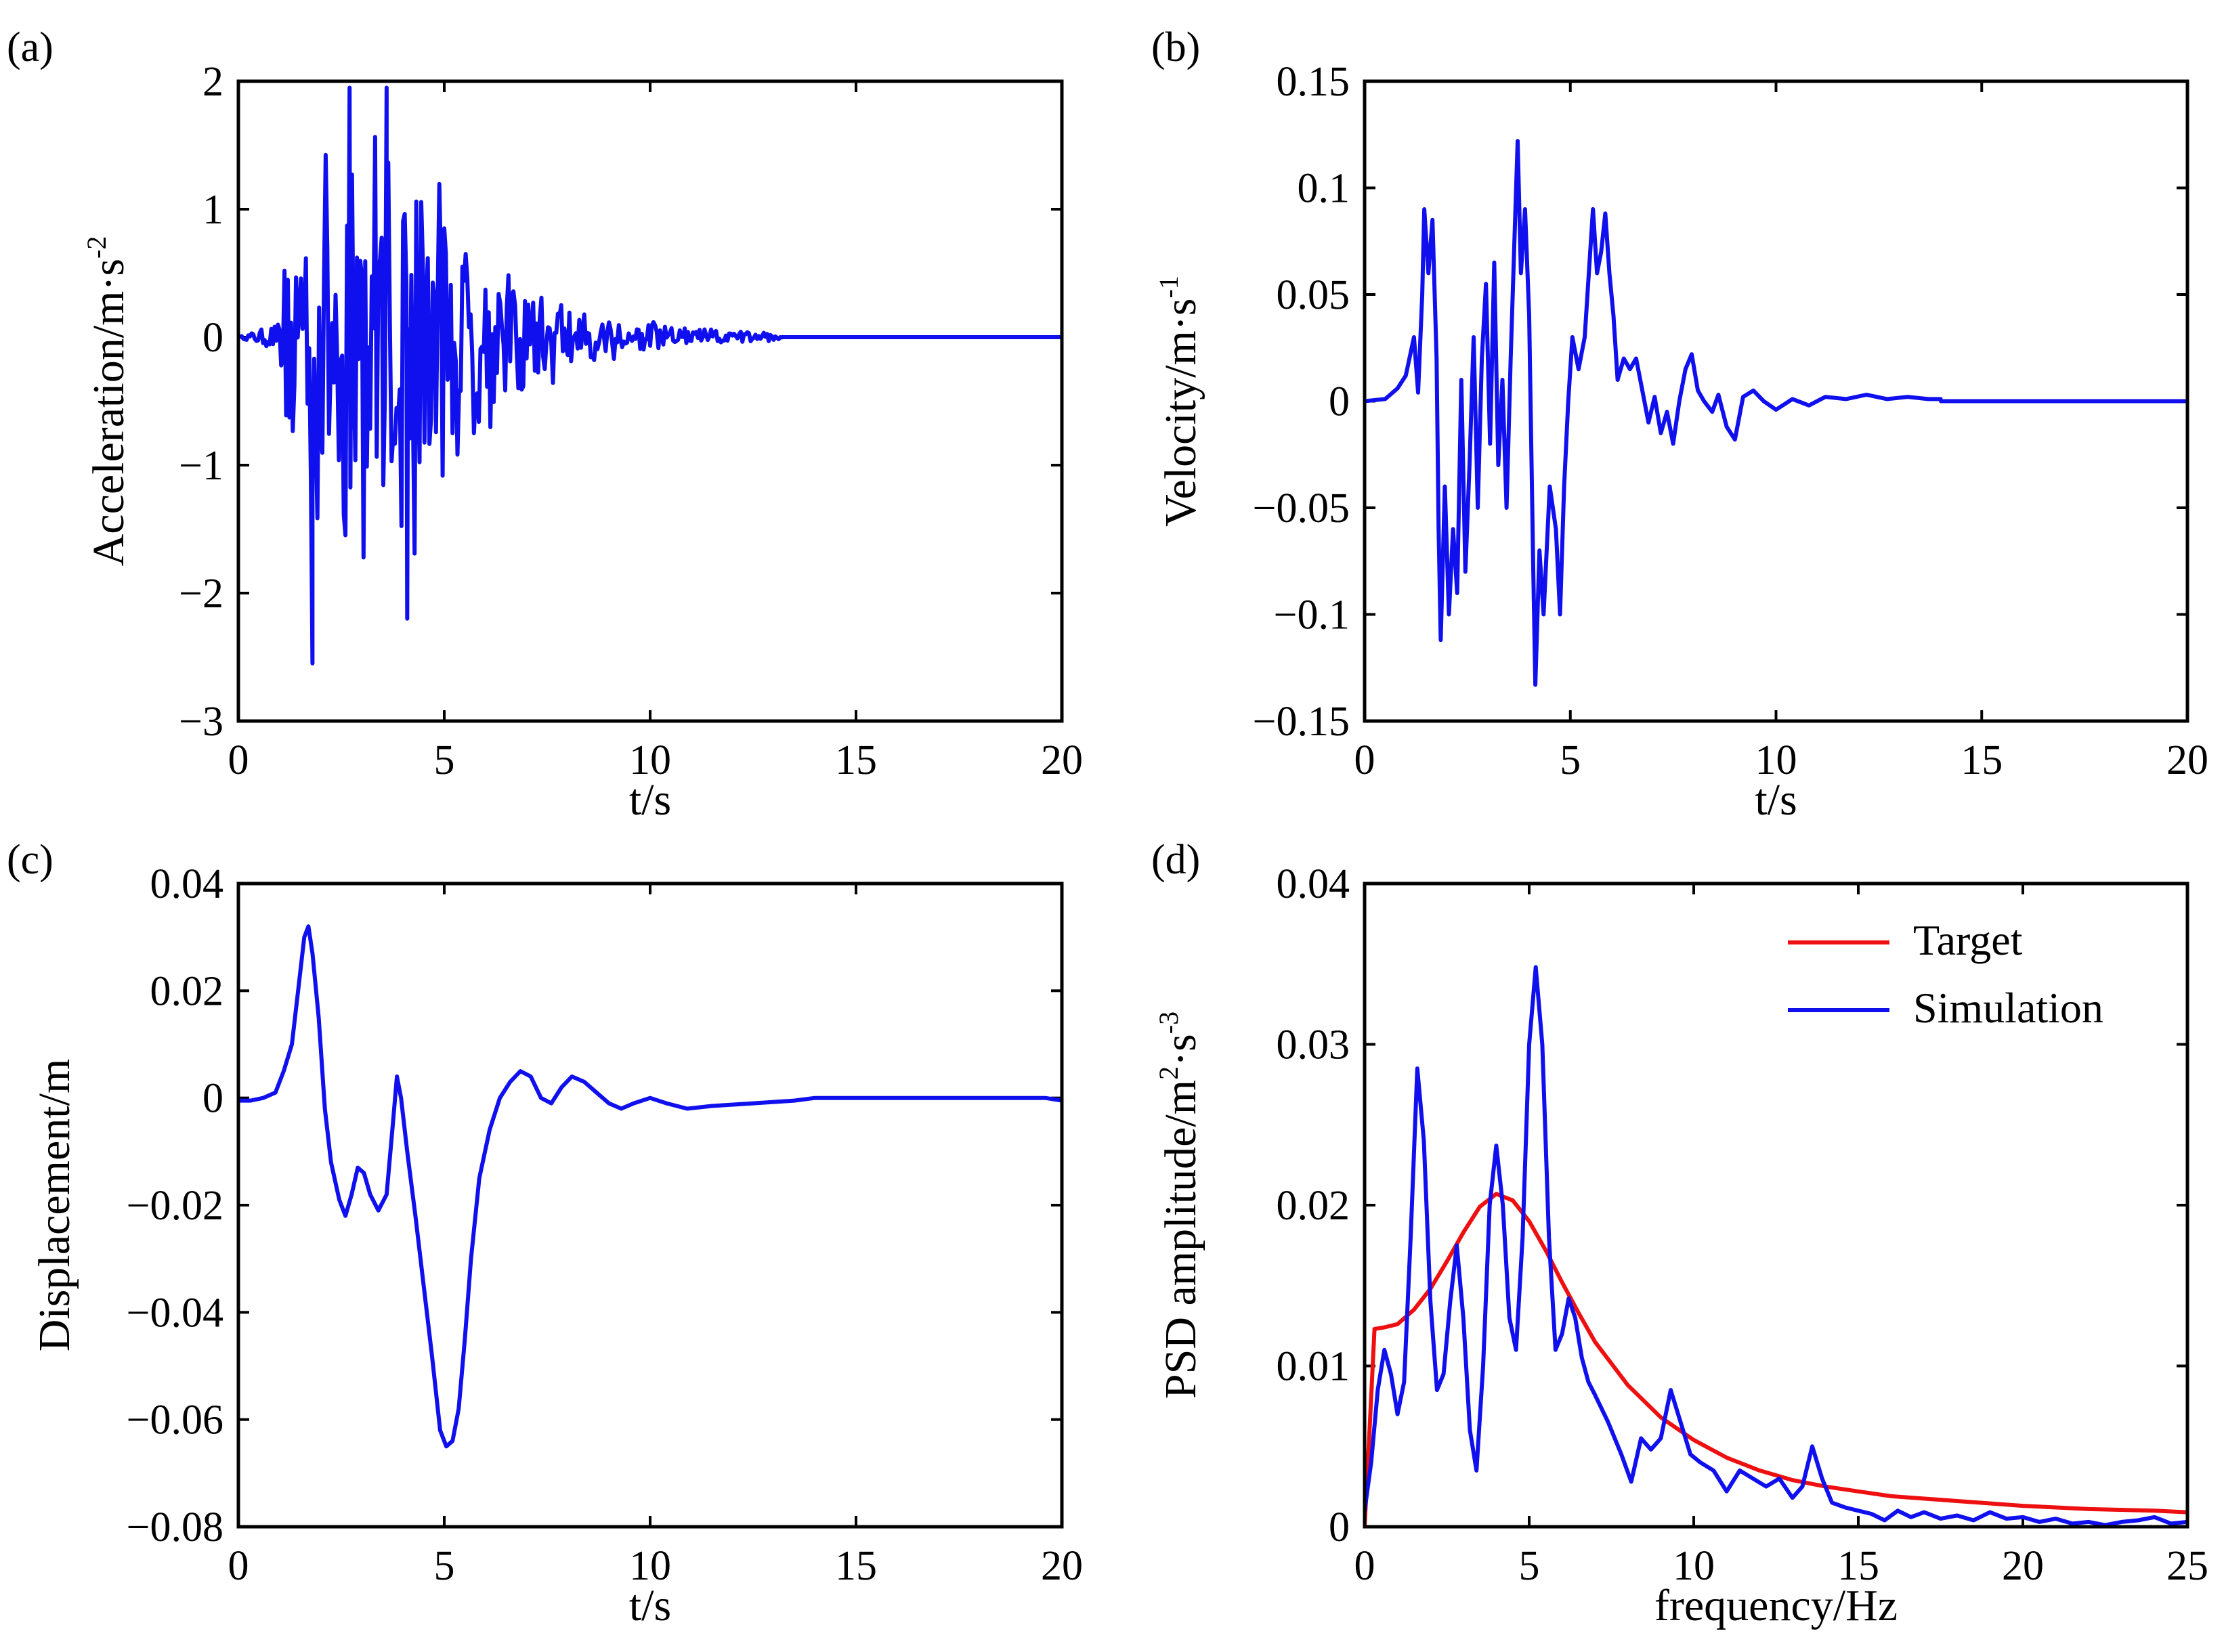 The height and width of the screenshot is (1652, 2224). What do you see at coordinates (1313, 1367) in the screenshot?
I see `y-tick-label: 0.01` at bounding box center [1313, 1367].